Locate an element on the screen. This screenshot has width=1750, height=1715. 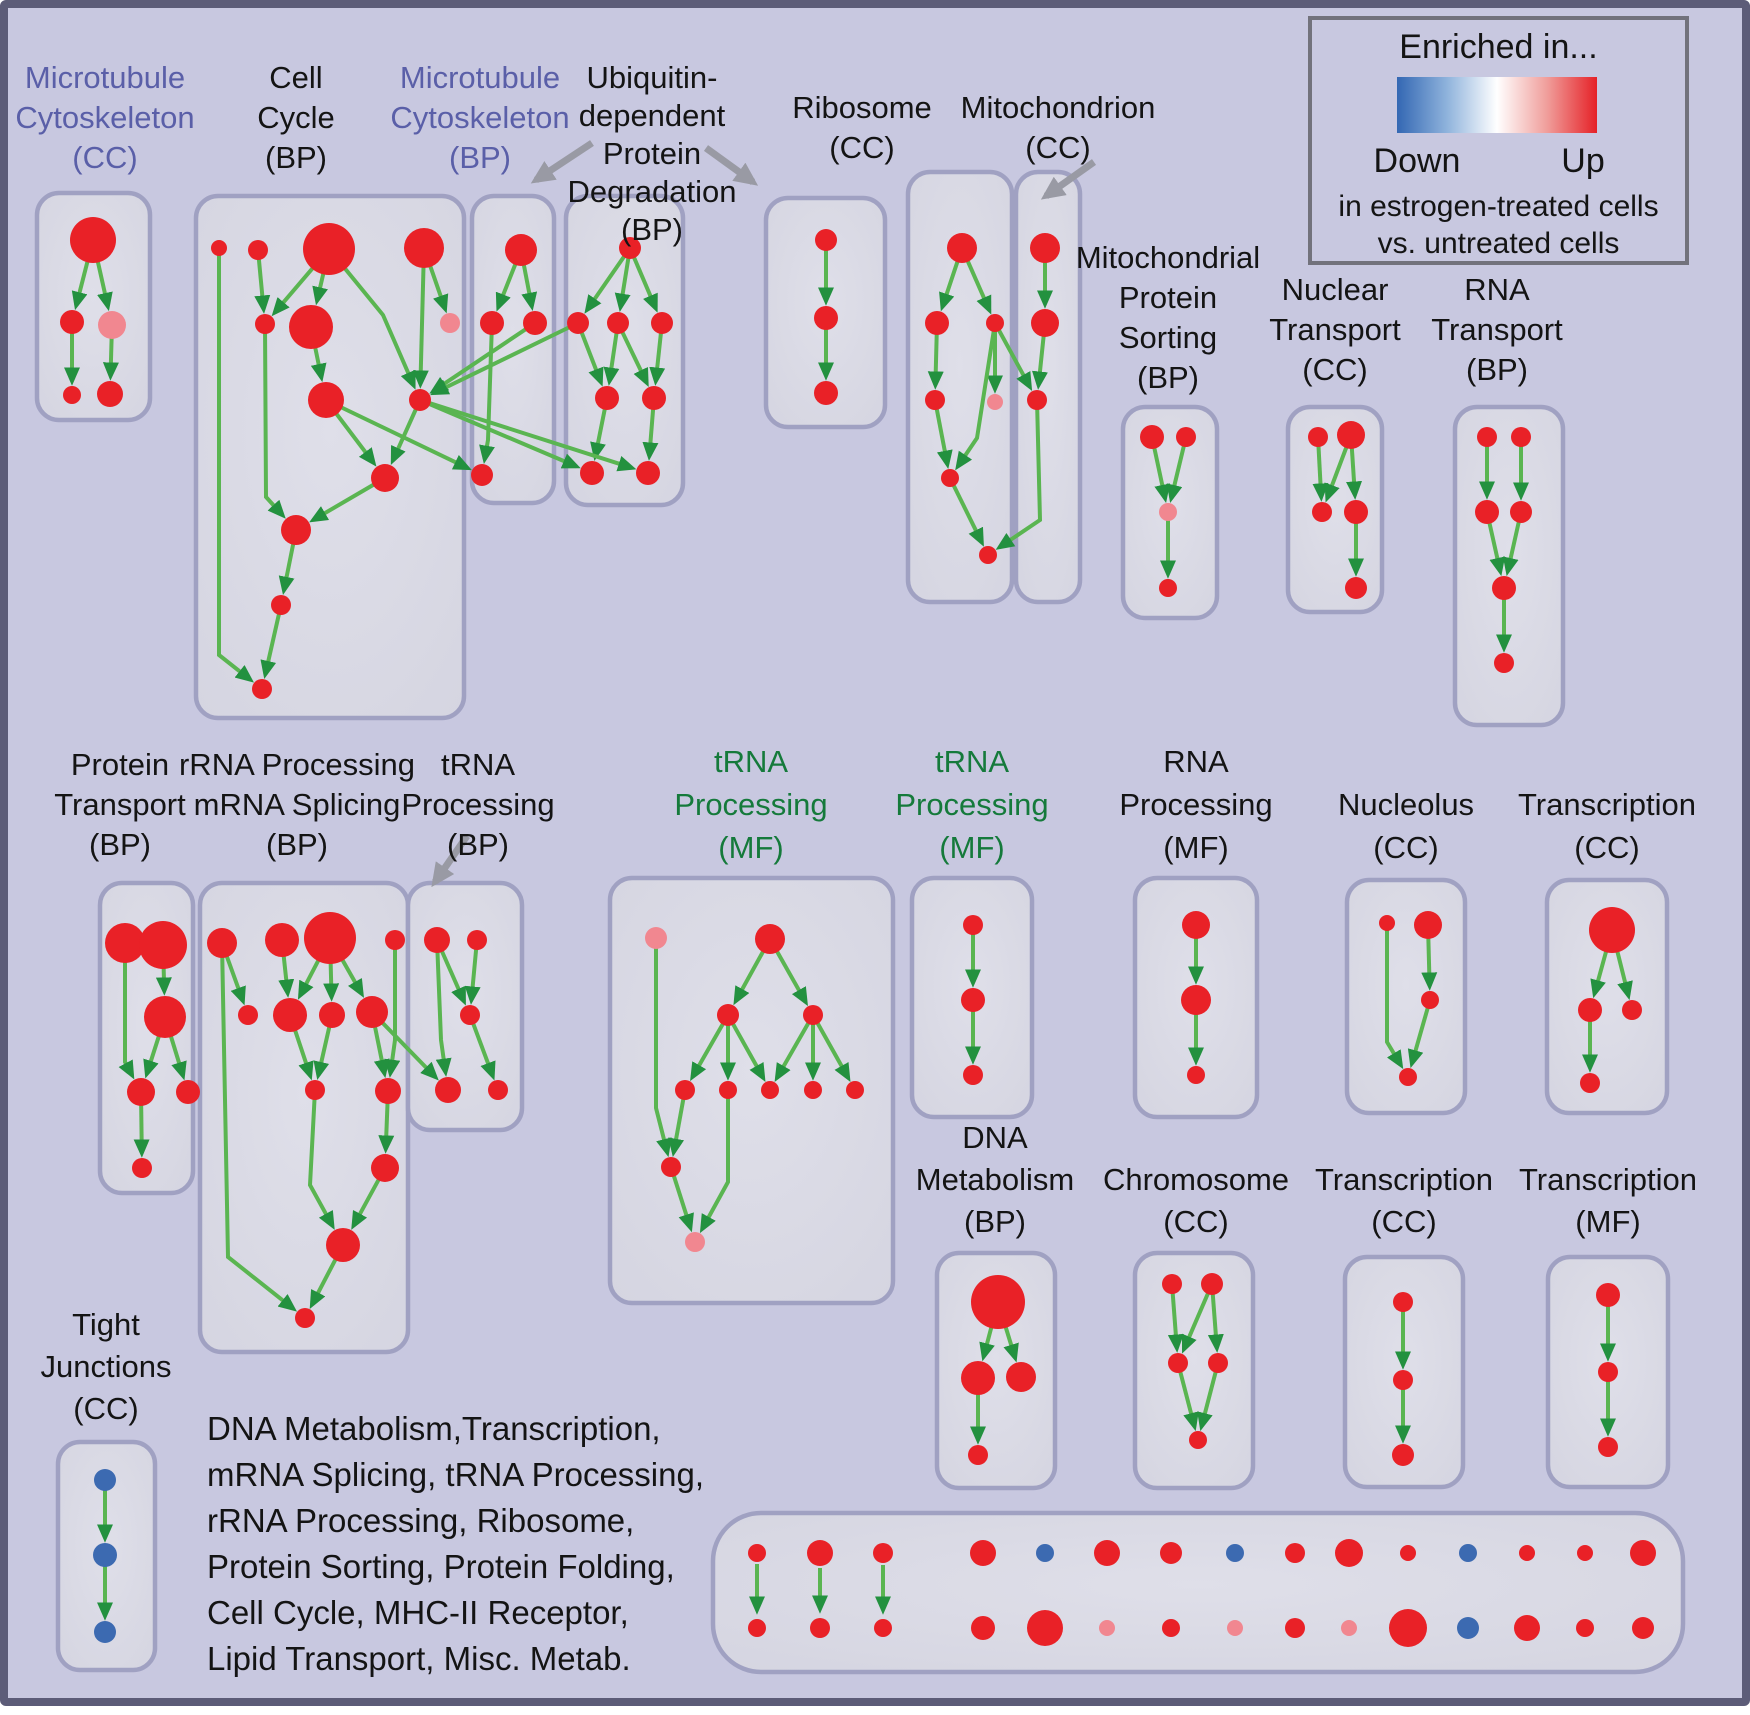
misc-term-pairs is located at coordinates (1202, 1593).